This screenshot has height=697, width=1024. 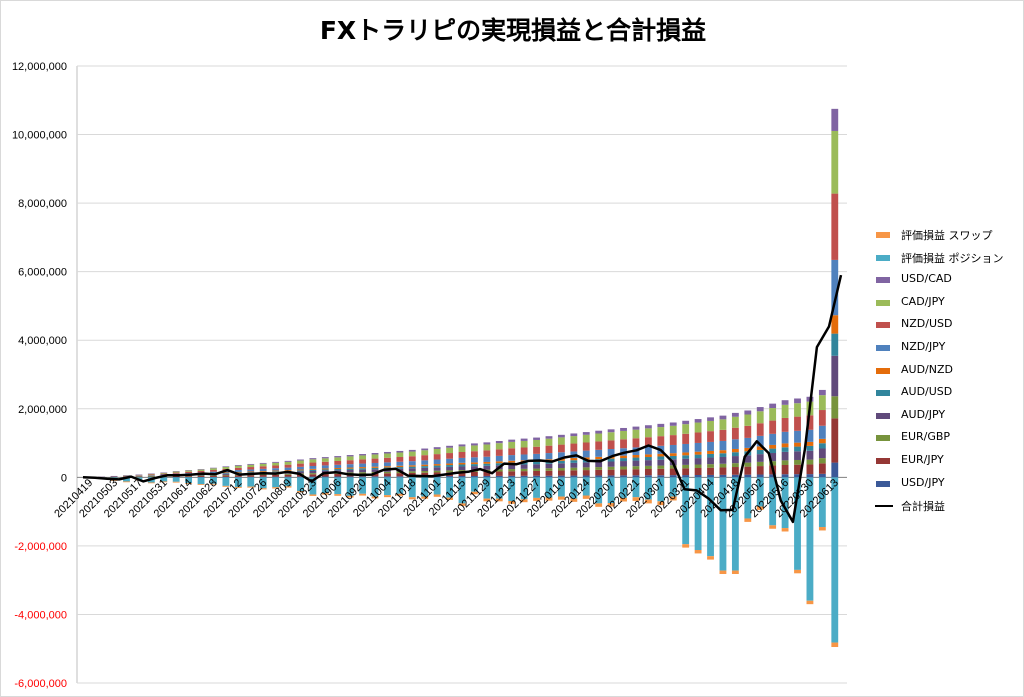 What do you see at coordinates (923, 301) in the screenshot?
I see `legend-label: CAD/JPY` at bounding box center [923, 301].